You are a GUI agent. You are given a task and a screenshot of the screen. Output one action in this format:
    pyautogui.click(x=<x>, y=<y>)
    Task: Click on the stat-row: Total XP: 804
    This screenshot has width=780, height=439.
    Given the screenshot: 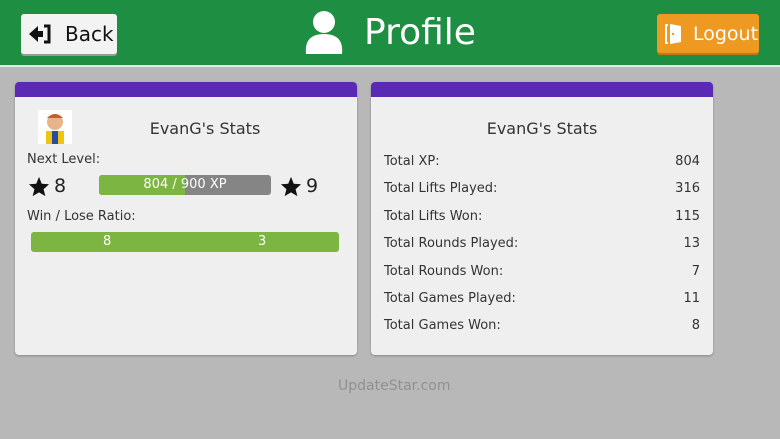 What is the action you would take?
    pyautogui.click(x=542, y=161)
    